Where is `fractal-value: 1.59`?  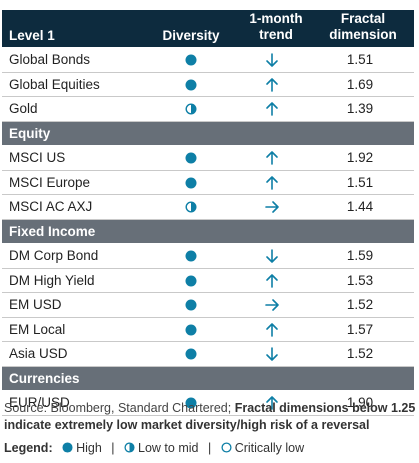
fractal-value: 1.59 is located at coordinates (360, 255).